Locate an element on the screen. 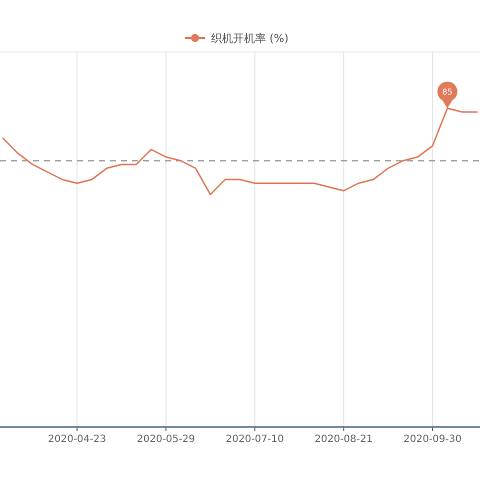 The image size is (480, 480). x-tick-label: 2020-07-10 is located at coordinates (255, 439).